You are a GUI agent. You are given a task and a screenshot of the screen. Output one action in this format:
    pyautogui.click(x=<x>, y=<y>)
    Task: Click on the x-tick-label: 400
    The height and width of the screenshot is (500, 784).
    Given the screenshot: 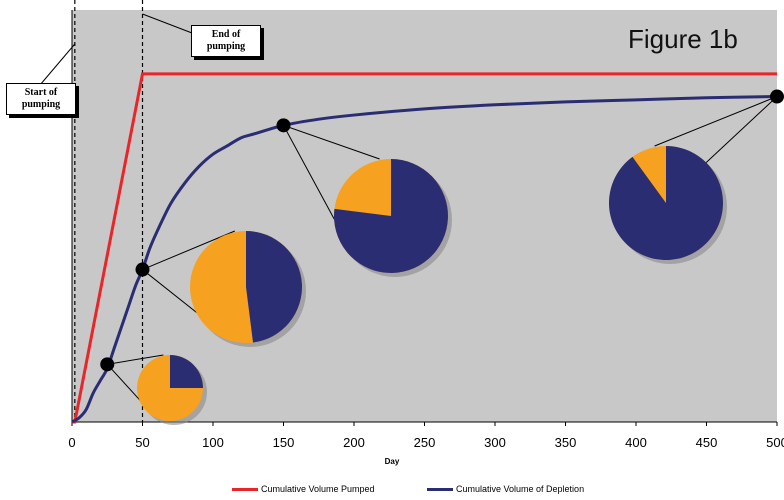 What is the action you would take?
    pyautogui.click(x=636, y=442)
    